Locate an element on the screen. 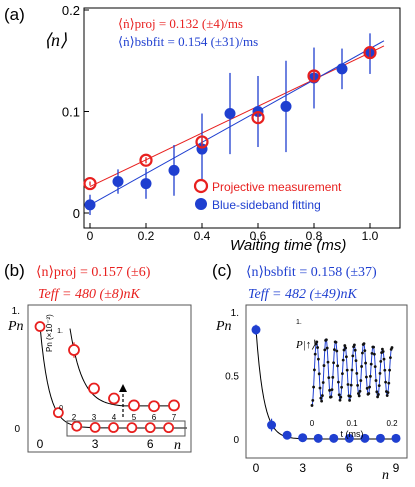  panel-c-inset-ytick-label: 1. is located at coordinates (299, 322).